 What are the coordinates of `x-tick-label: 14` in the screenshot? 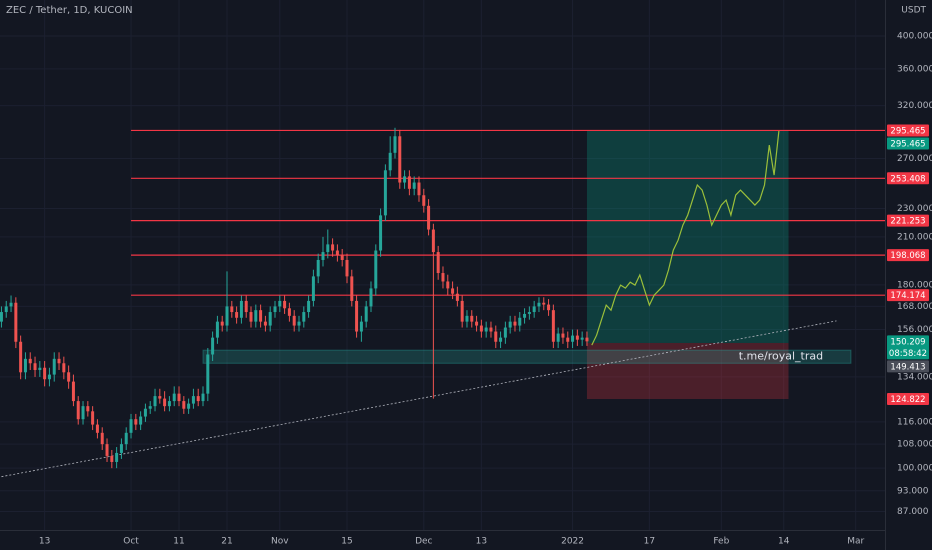 It's located at (784, 542).